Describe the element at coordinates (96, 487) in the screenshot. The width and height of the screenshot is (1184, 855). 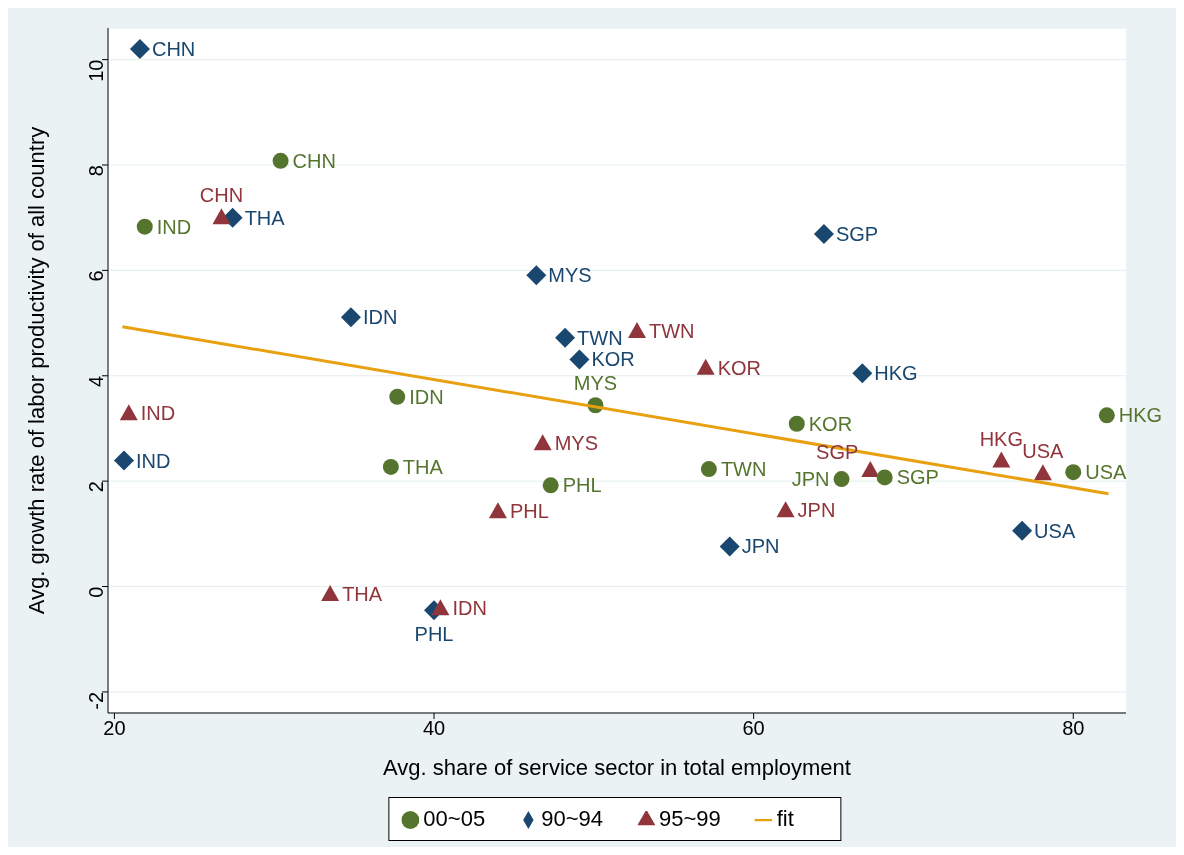
I see `y-tick-label: 2` at that location.